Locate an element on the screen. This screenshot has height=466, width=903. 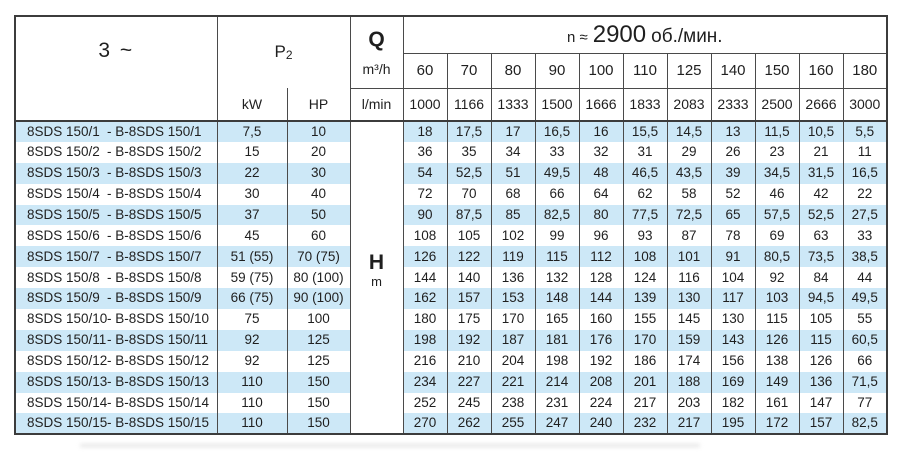
head-value-cell: 231 is located at coordinates (557, 403).